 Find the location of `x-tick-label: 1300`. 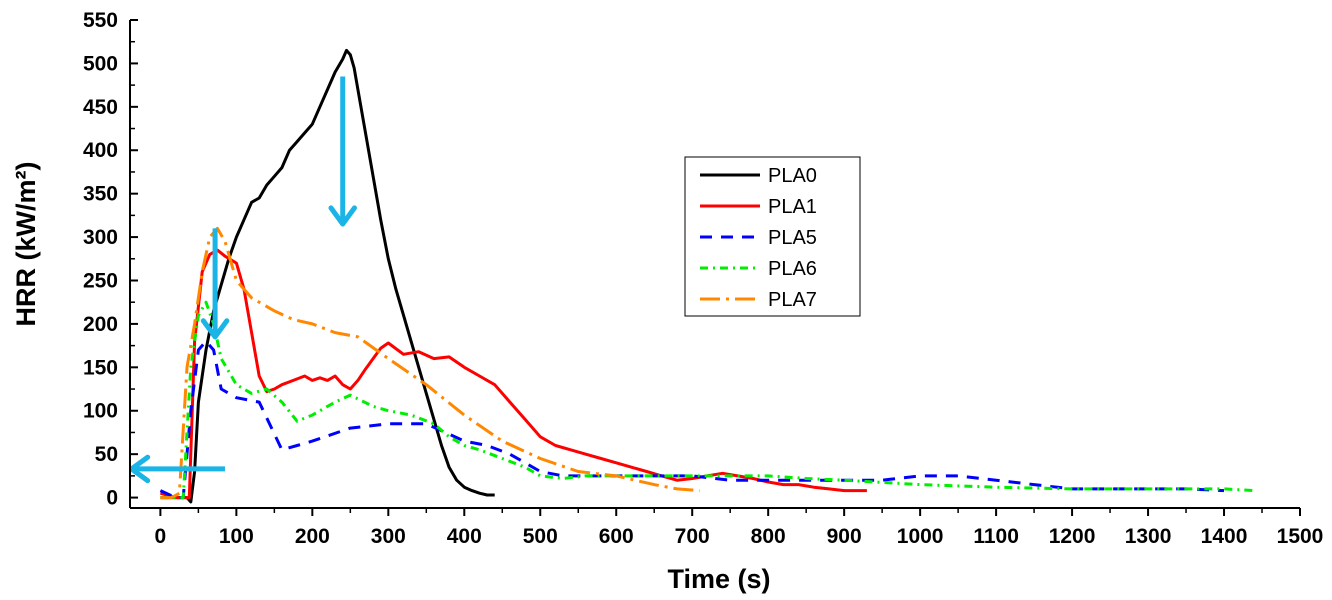

x-tick-label: 1300 is located at coordinates (1148, 536).